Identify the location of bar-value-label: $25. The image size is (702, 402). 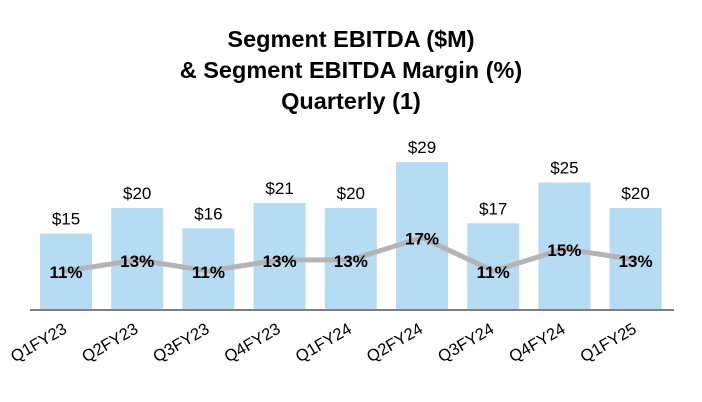
(564, 168).